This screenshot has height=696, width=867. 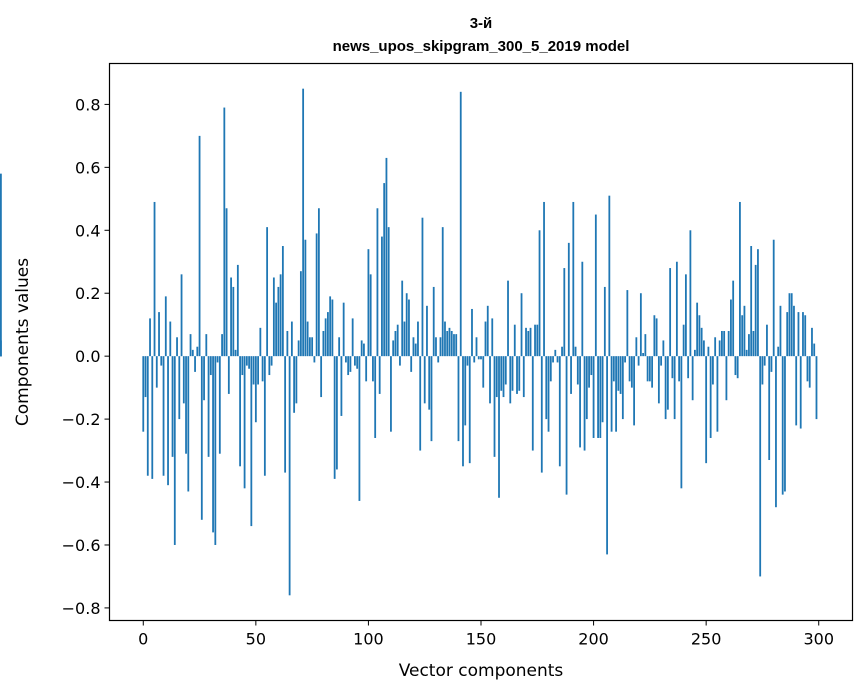 I want to click on y-tick-label-1: 0.6, so click(x=87, y=167).